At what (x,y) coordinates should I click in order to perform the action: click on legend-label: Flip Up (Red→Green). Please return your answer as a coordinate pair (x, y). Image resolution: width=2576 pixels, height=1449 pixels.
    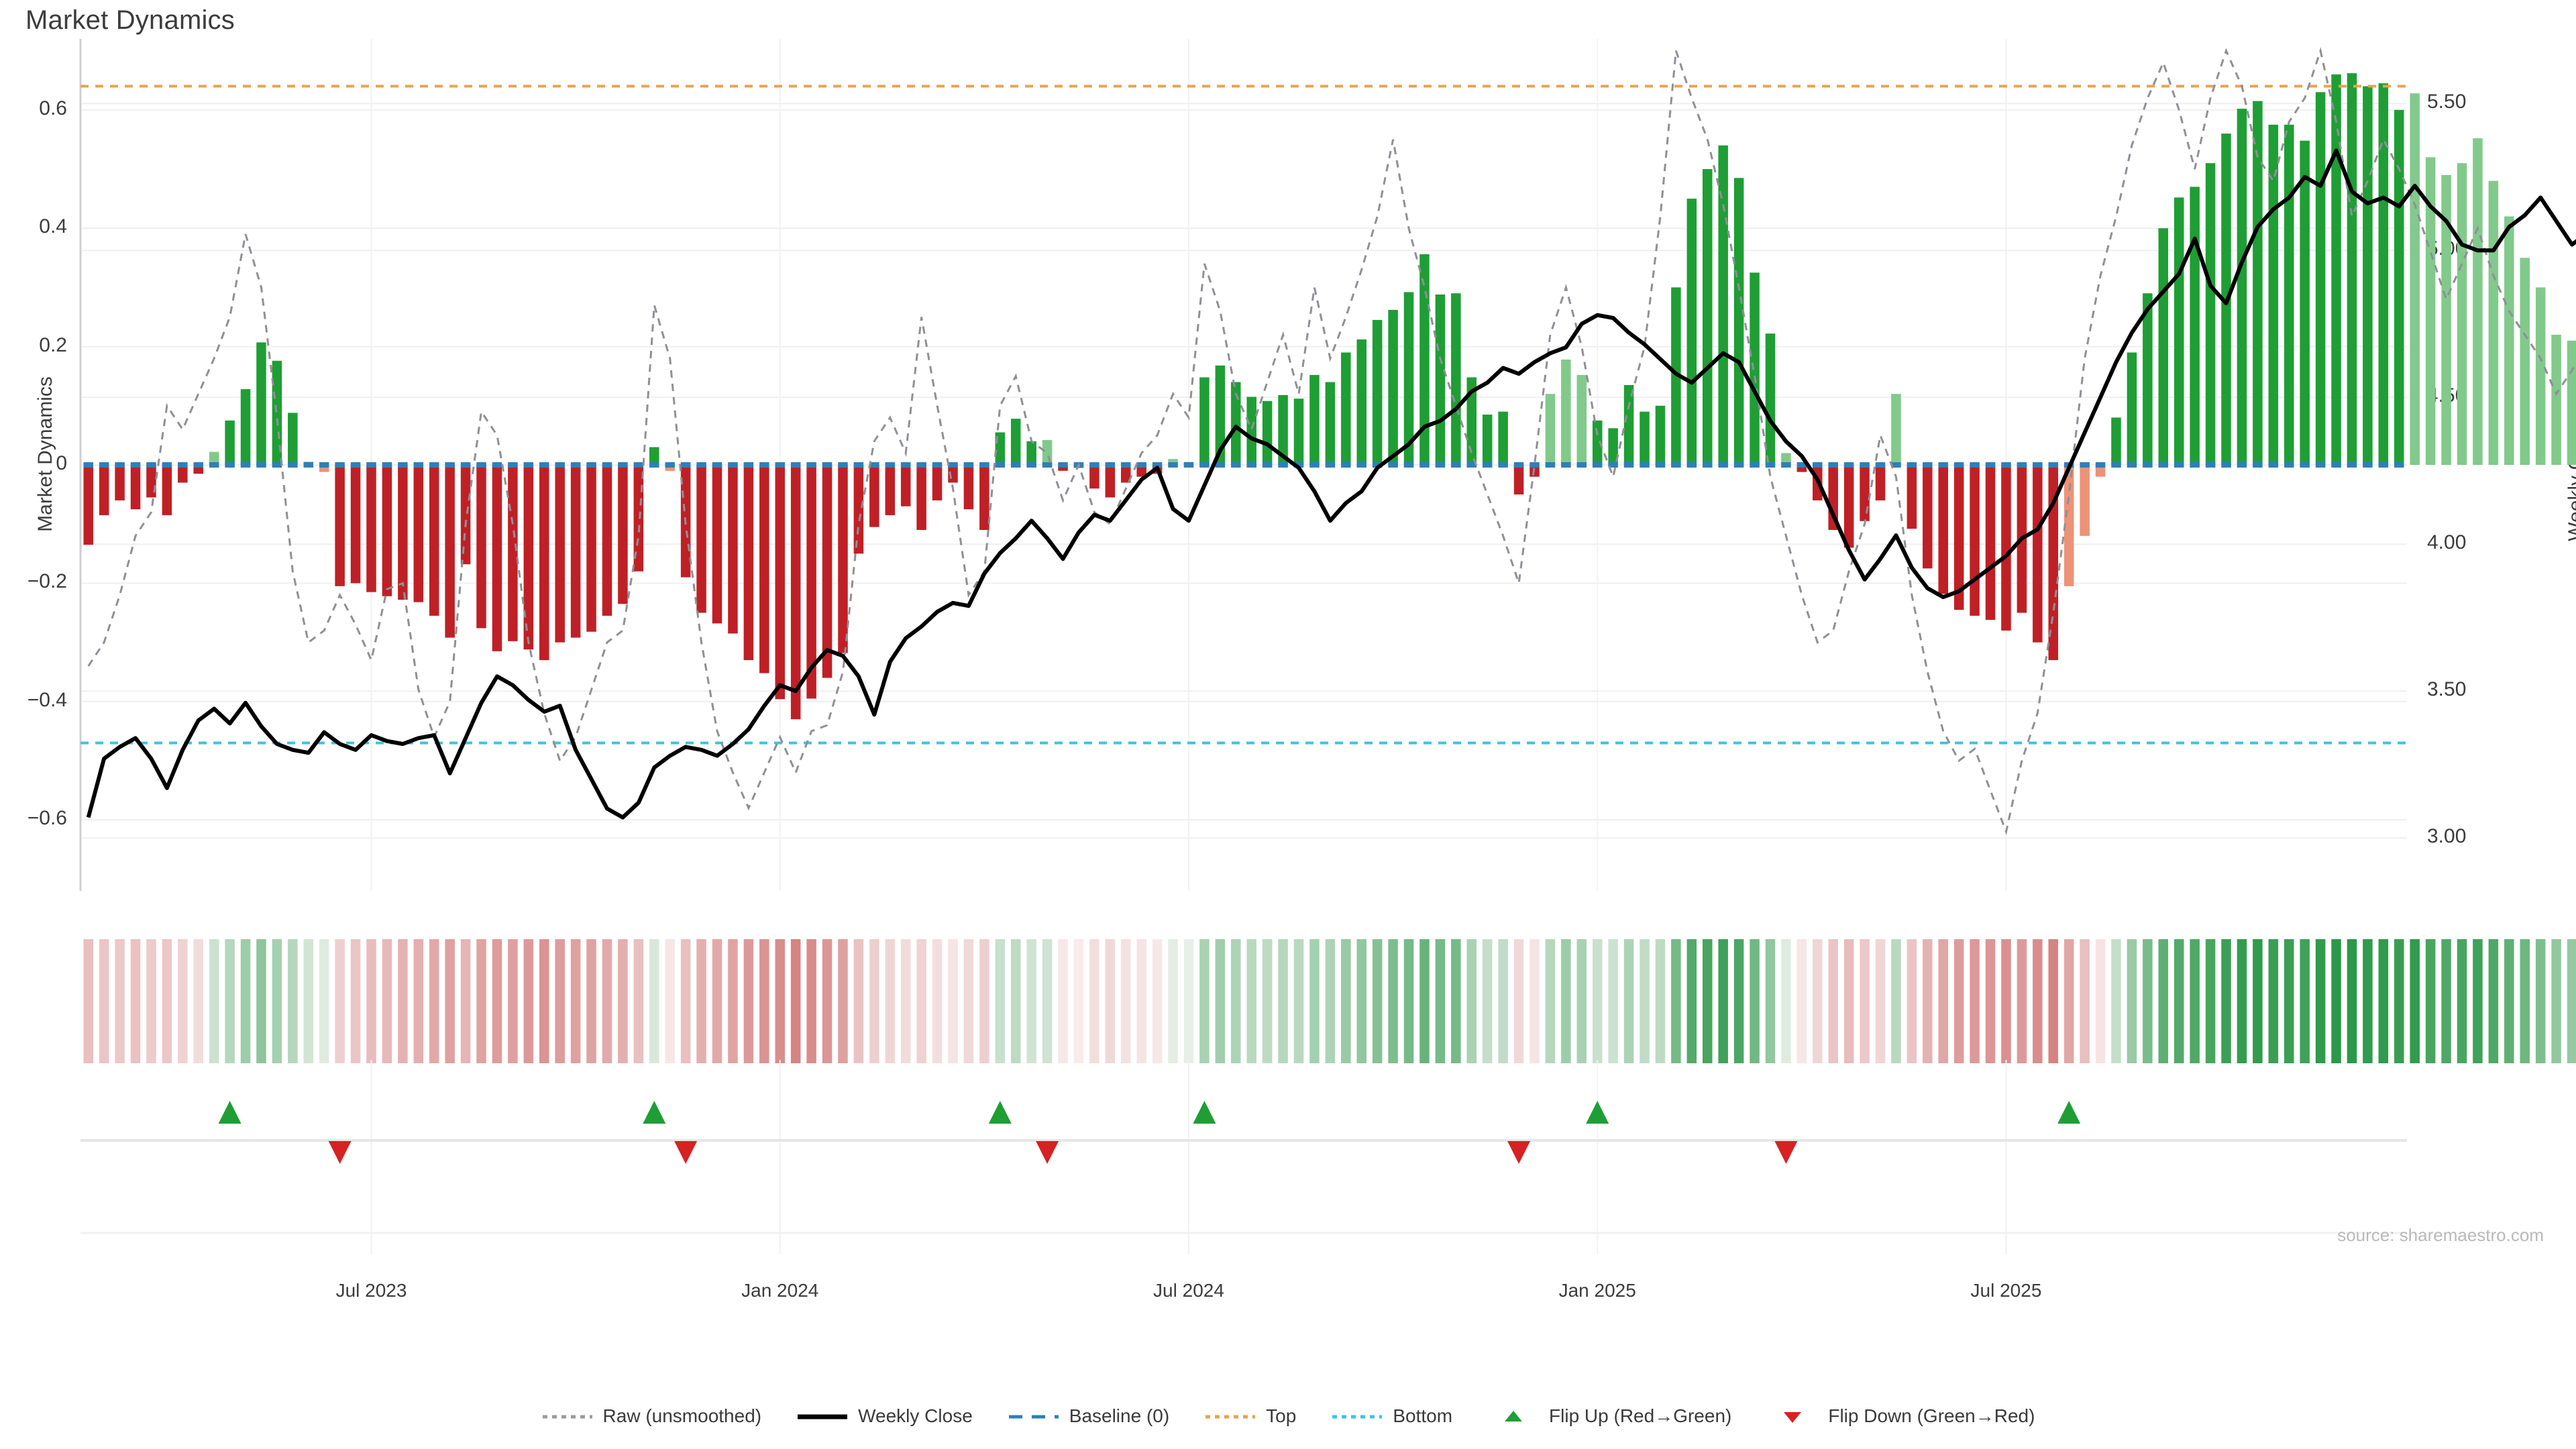
    Looking at the image, I should click on (1640, 1415).